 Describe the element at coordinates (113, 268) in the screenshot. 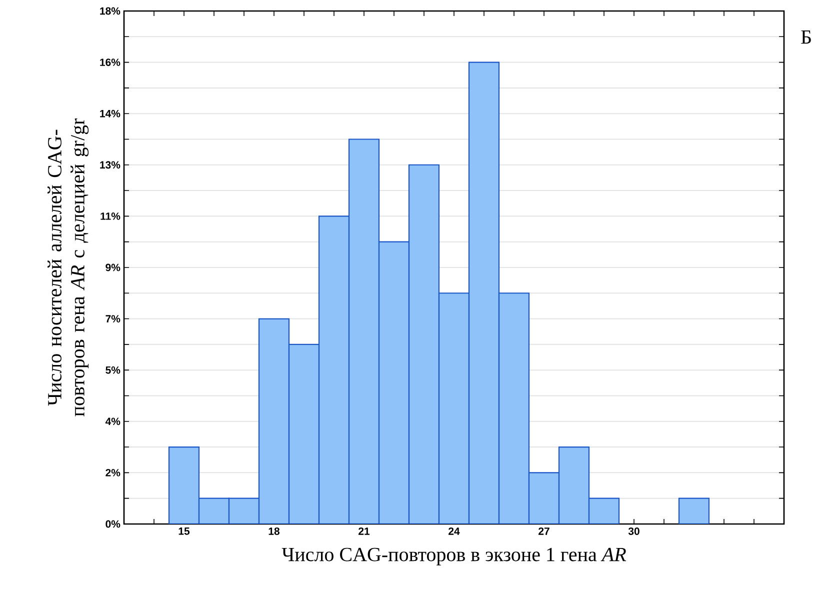

I see `y-tick-label: 9%` at that location.